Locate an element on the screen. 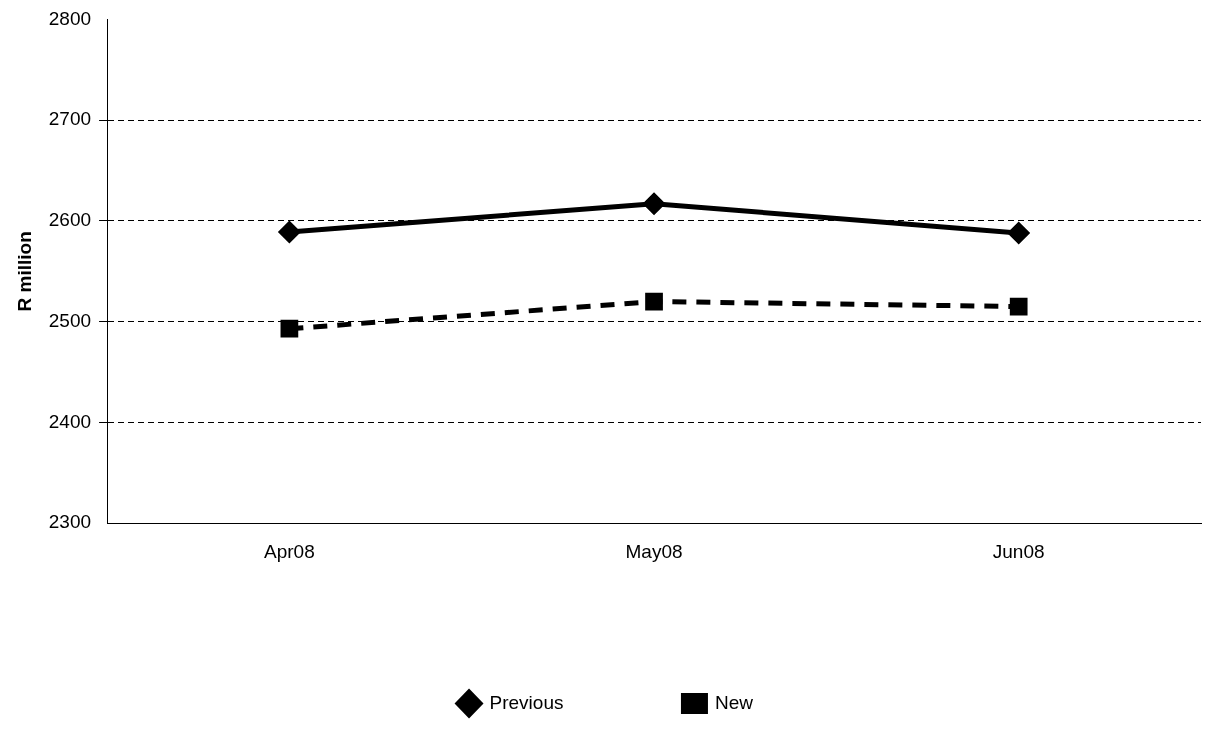  x-tick-label: May08 is located at coordinates (654, 551).